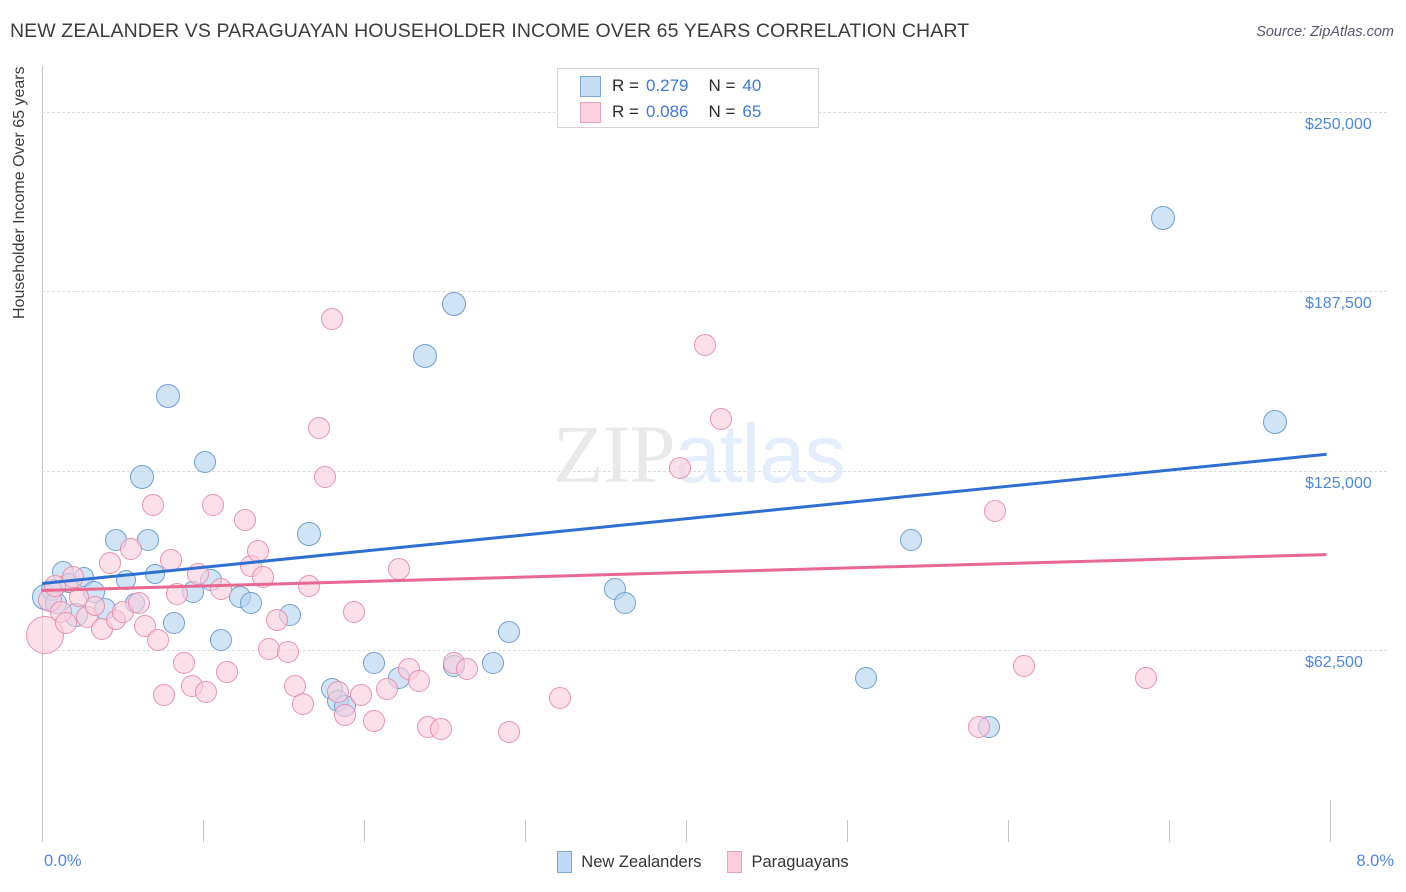  What do you see at coordinates (703, 862) in the screenshot?
I see `series-legend: New Zealanders Paraguayans` at bounding box center [703, 862].